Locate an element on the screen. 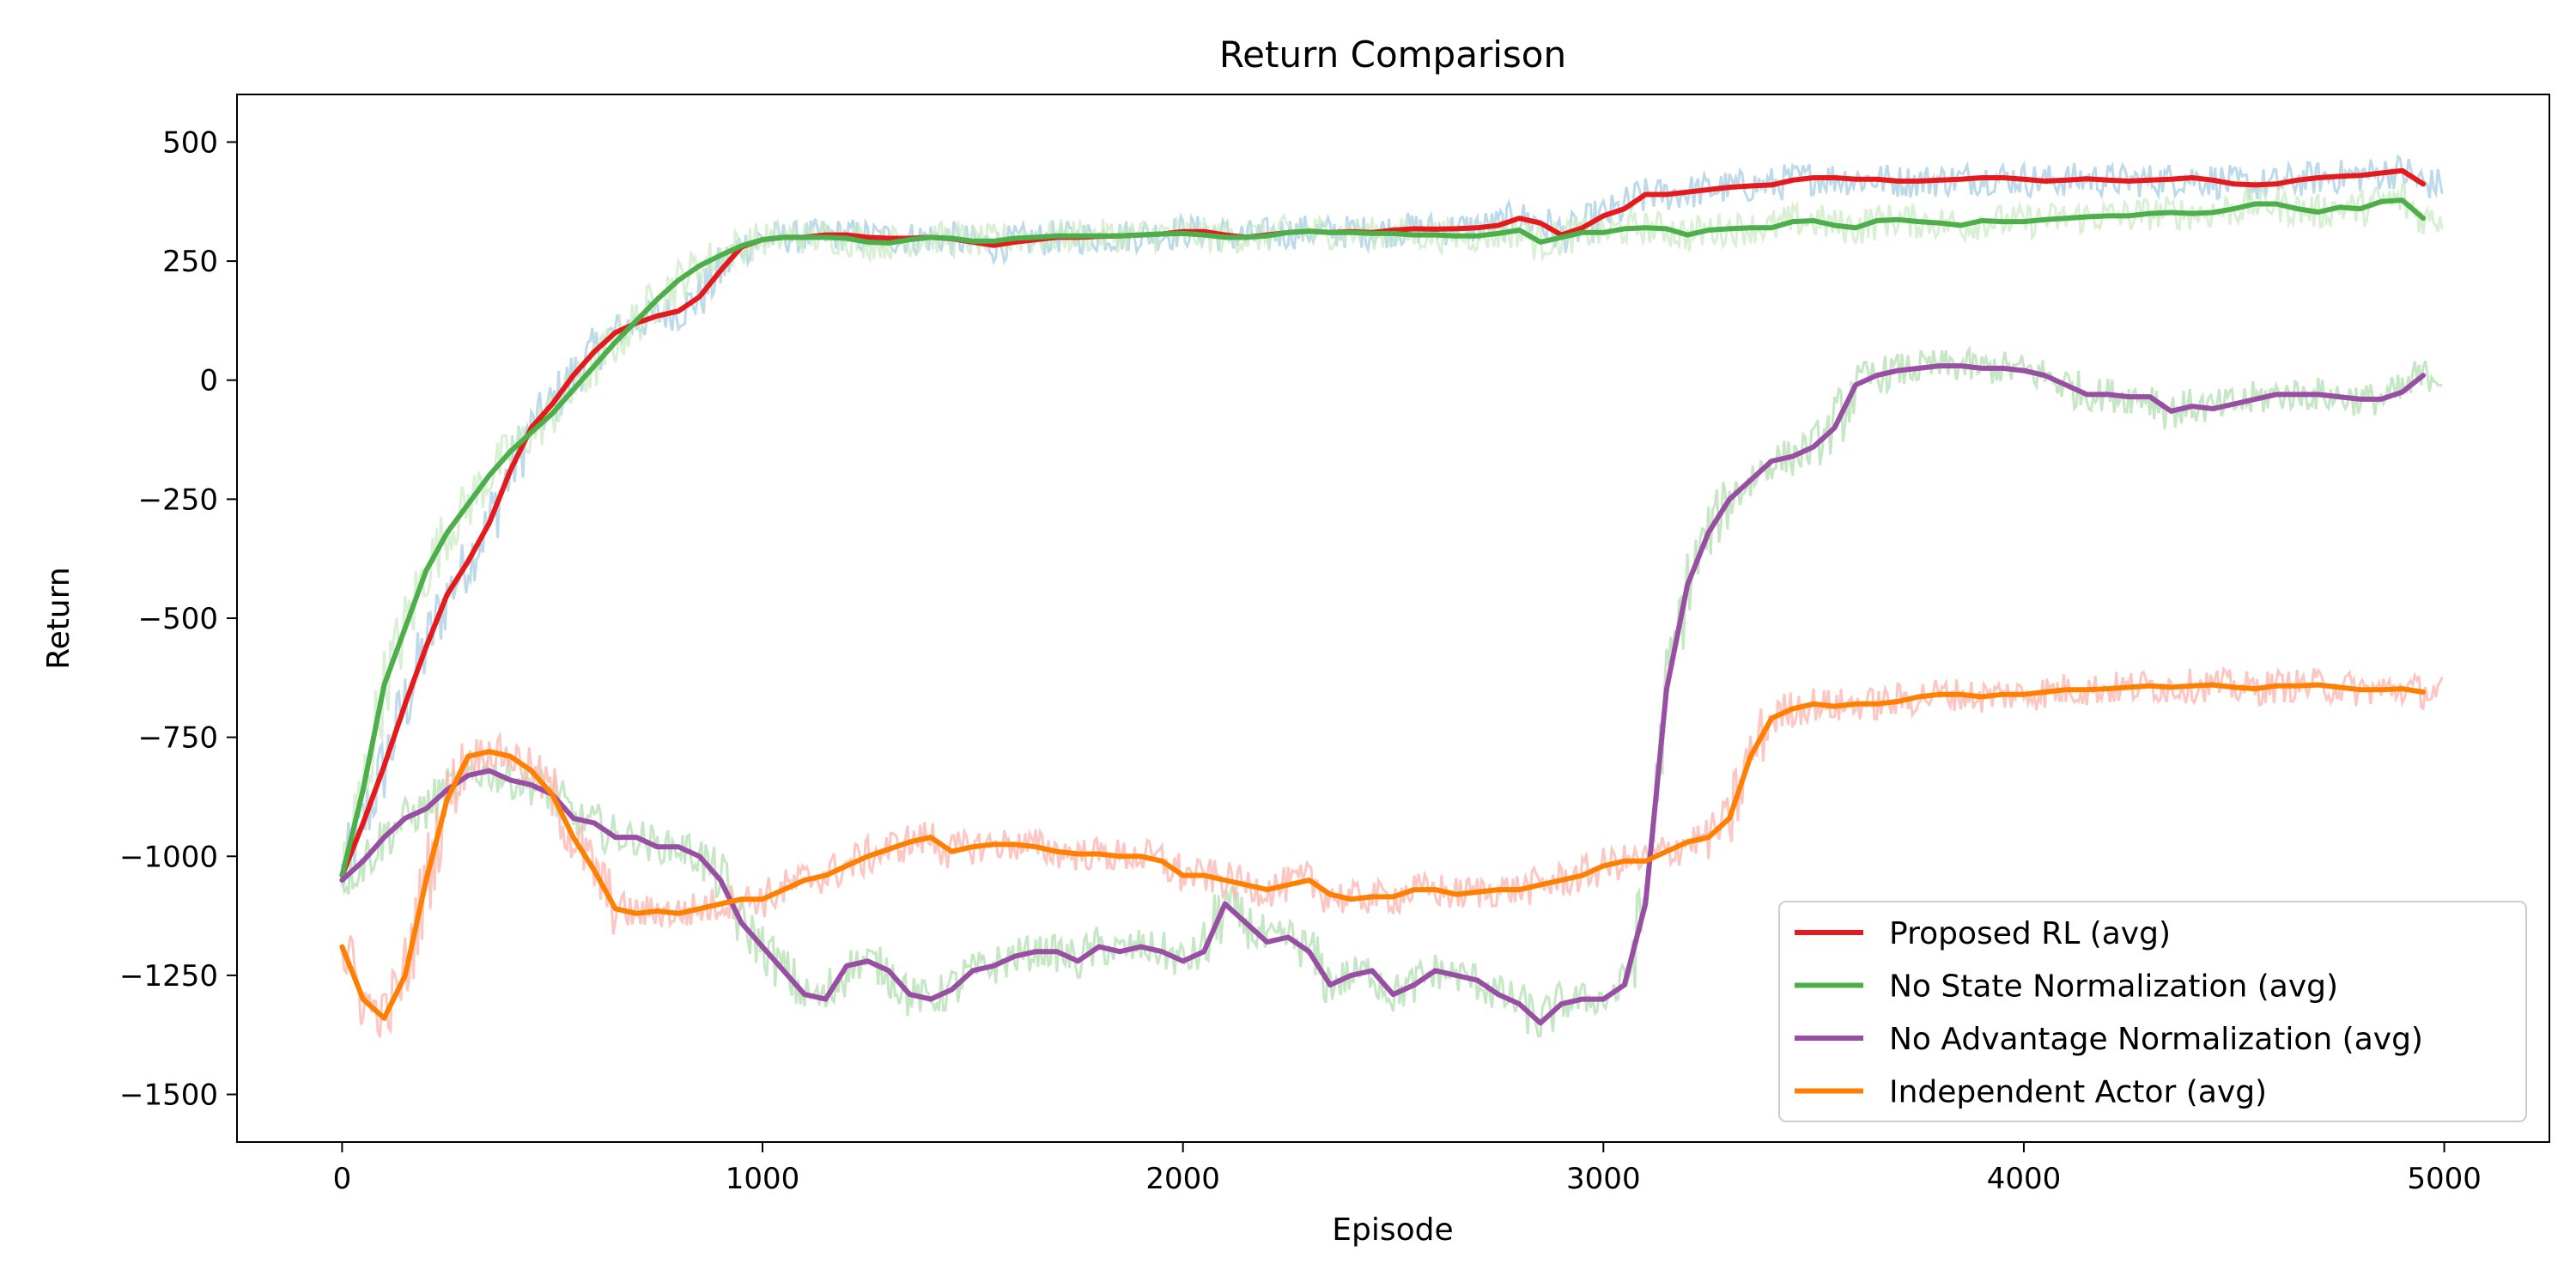  x-axis-ticks: 0 1000 2000 3000 4000 5000 is located at coordinates (1407, 1169).